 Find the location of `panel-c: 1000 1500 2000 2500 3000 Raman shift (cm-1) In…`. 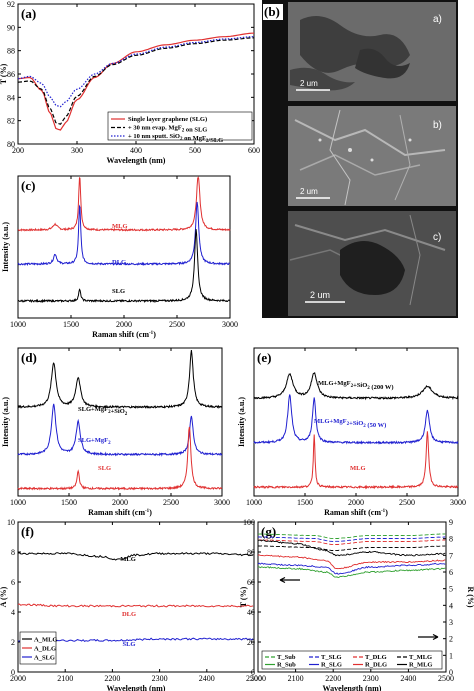

panel-c: 1000 1500 2000 2500 3000 Raman shift (cm-1) In… is located at coordinates (119, 257).